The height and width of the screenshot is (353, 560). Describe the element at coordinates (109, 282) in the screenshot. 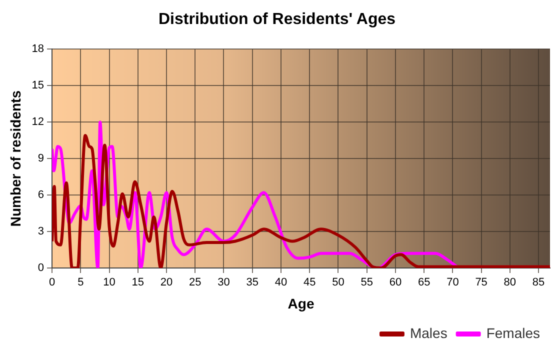

I see `x-tick-label: 10` at that location.